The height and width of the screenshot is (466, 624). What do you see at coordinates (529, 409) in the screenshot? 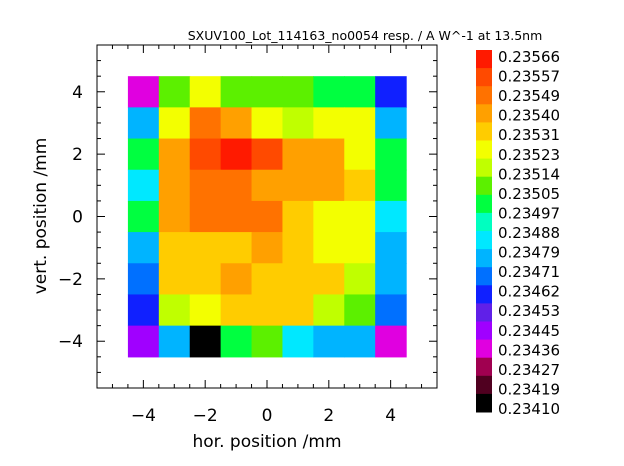
I see `colorbar-label: 0.23410` at bounding box center [529, 409].